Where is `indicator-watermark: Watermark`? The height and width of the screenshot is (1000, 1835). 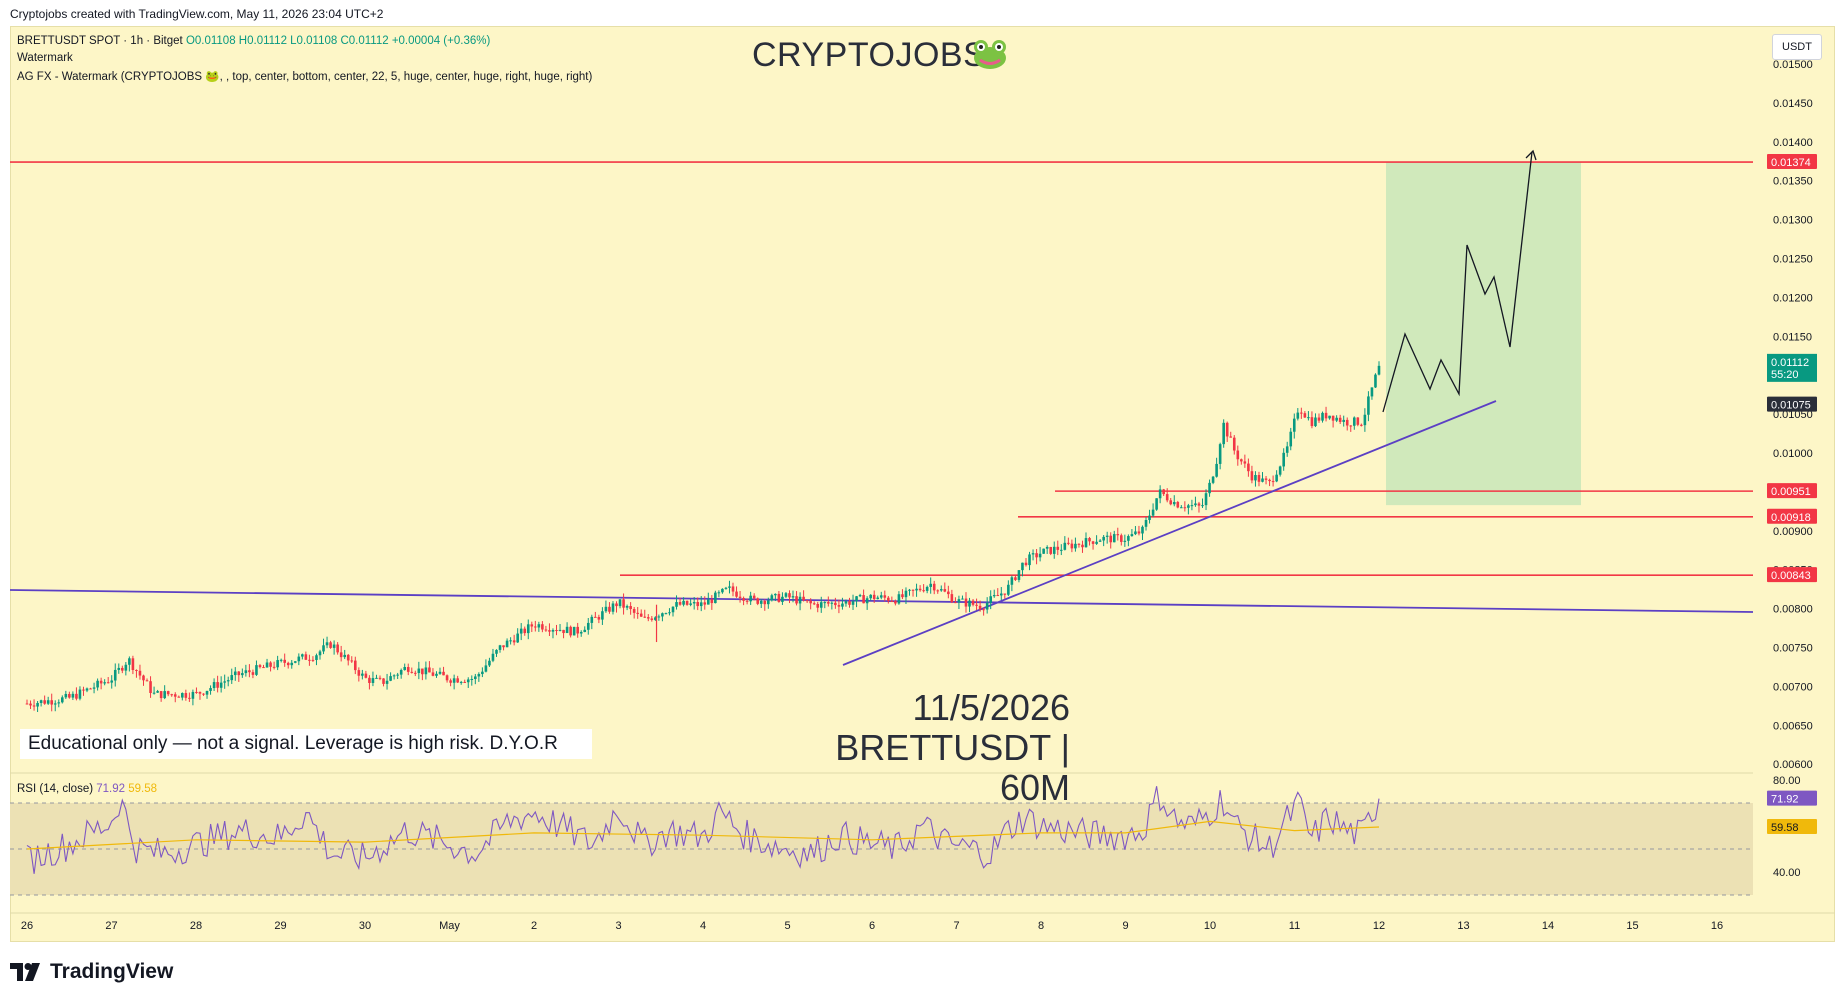 indicator-watermark: Watermark is located at coordinates (45, 58).